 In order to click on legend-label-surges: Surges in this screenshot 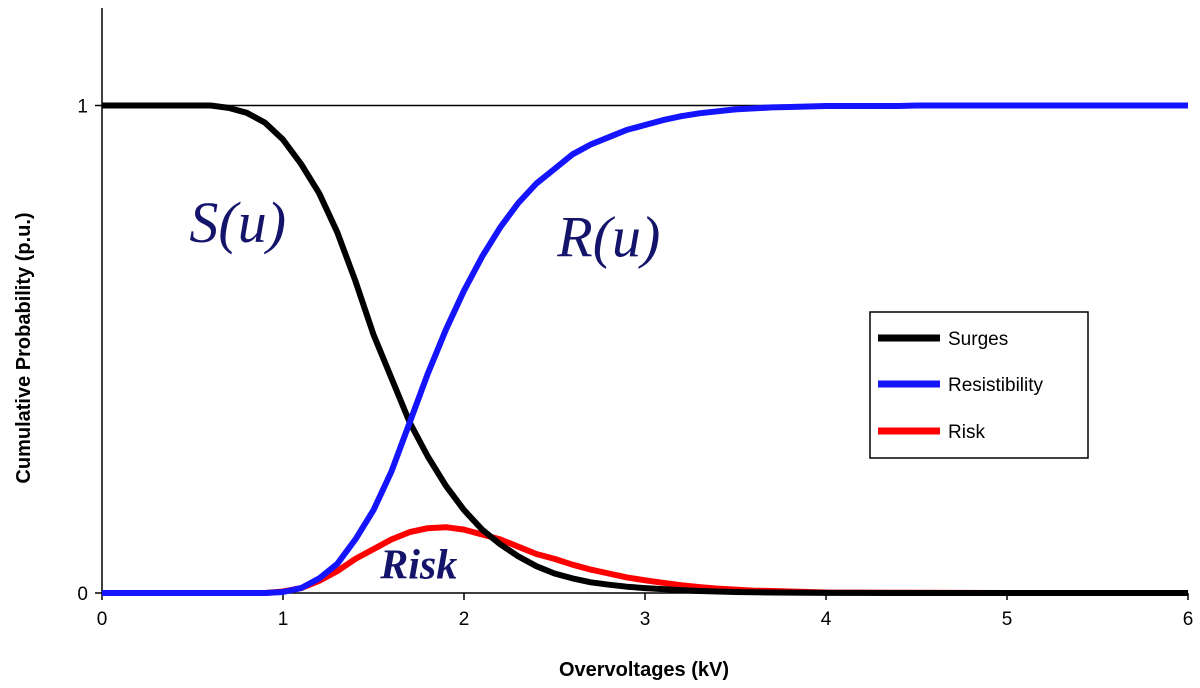, I will do `click(978, 339)`.